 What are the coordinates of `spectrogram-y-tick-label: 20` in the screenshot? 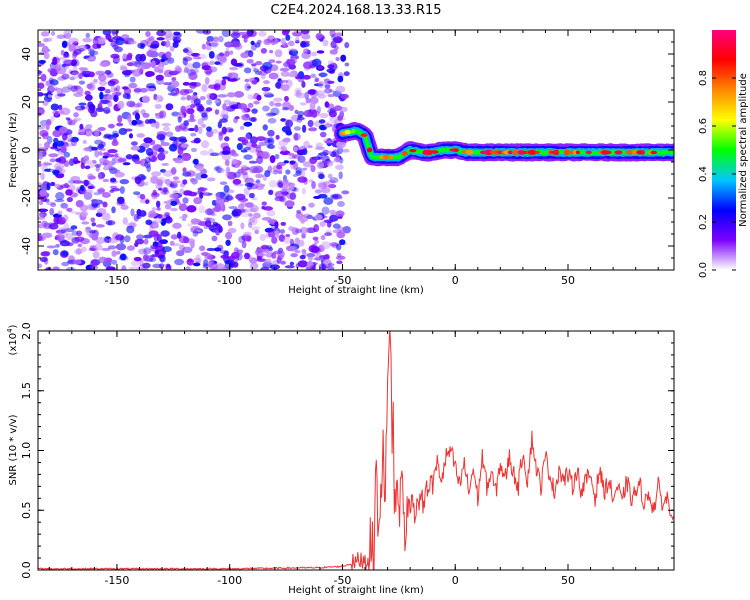 It's located at (26, 102).